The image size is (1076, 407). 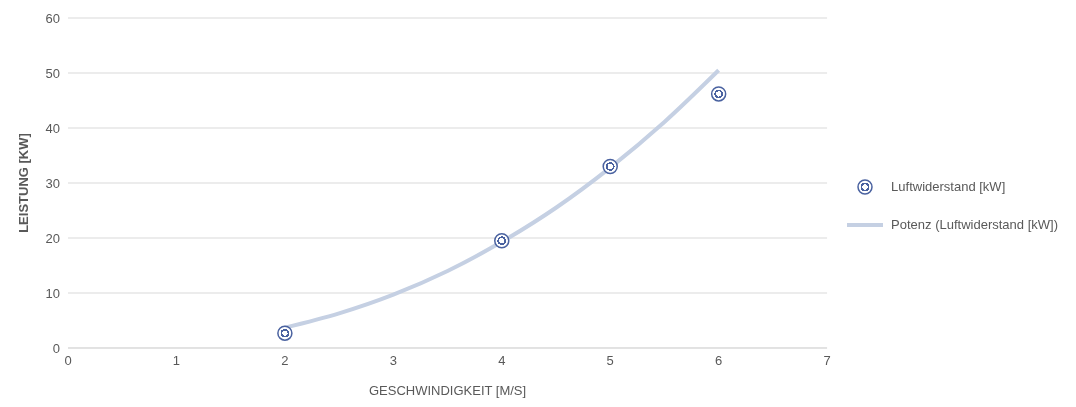 What do you see at coordinates (52, 128) in the screenshot?
I see `y-tick-label: 40` at bounding box center [52, 128].